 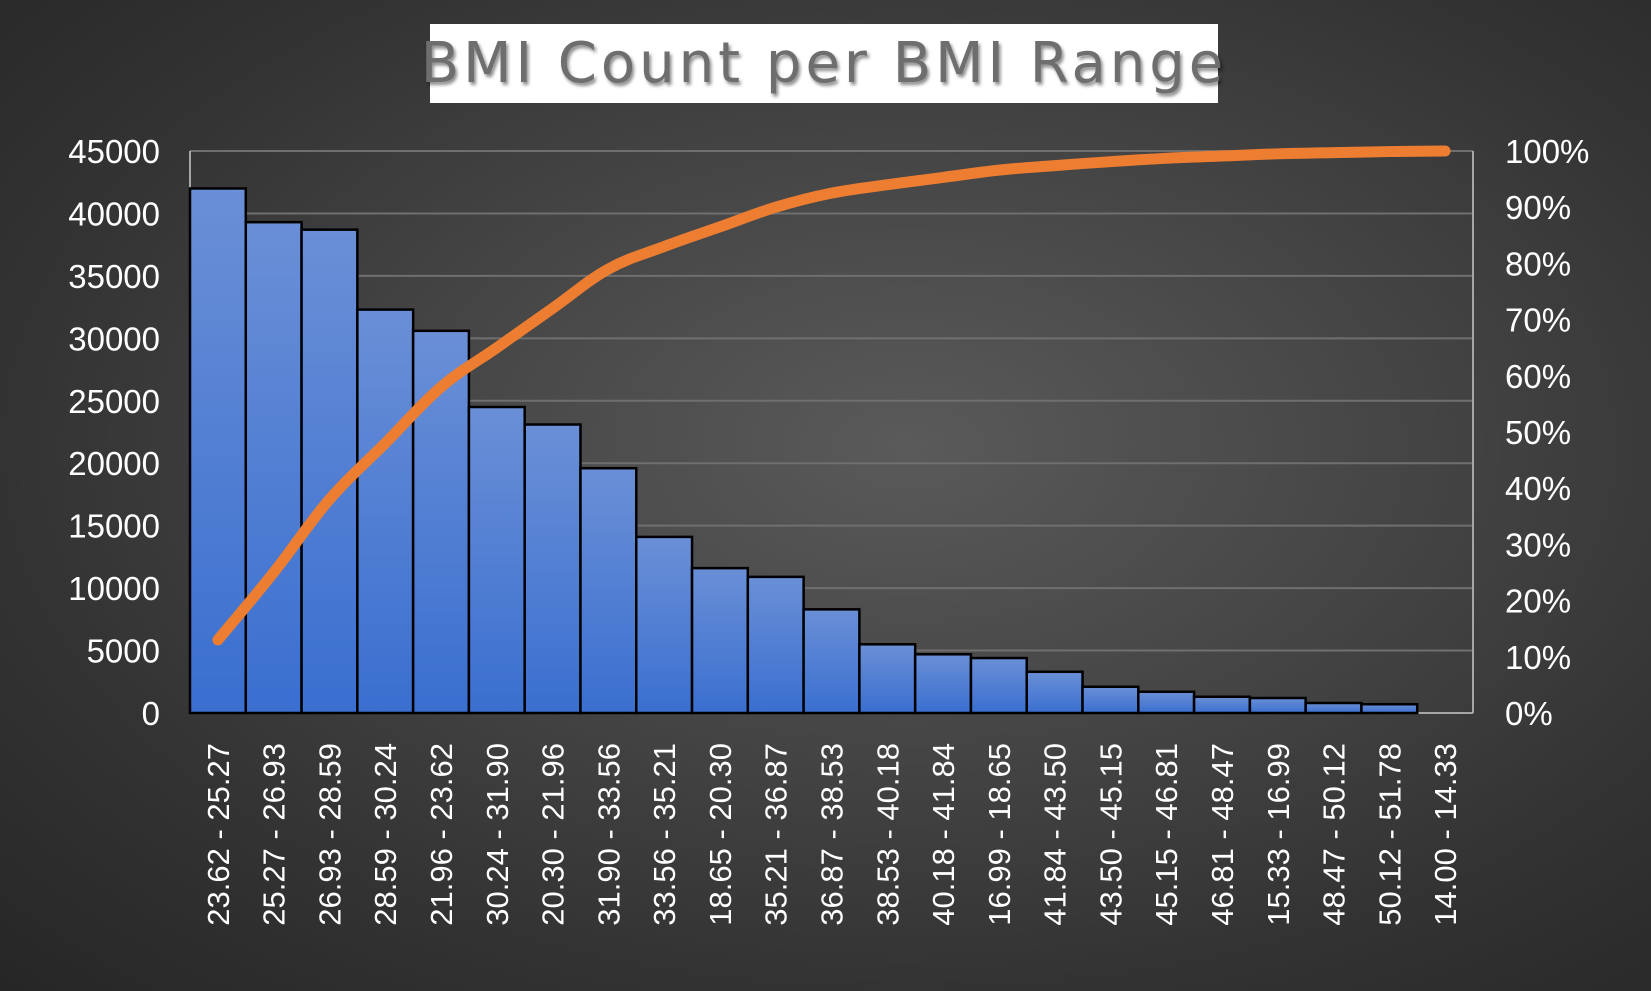 I want to click on category-label: 33.56 - 35.21, so click(x=664, y=834).